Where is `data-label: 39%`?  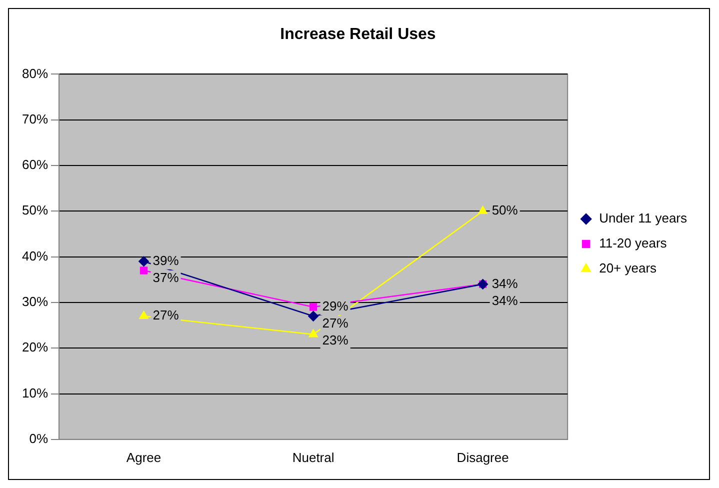 data-label: 39% is located at coordinates (166, 260).